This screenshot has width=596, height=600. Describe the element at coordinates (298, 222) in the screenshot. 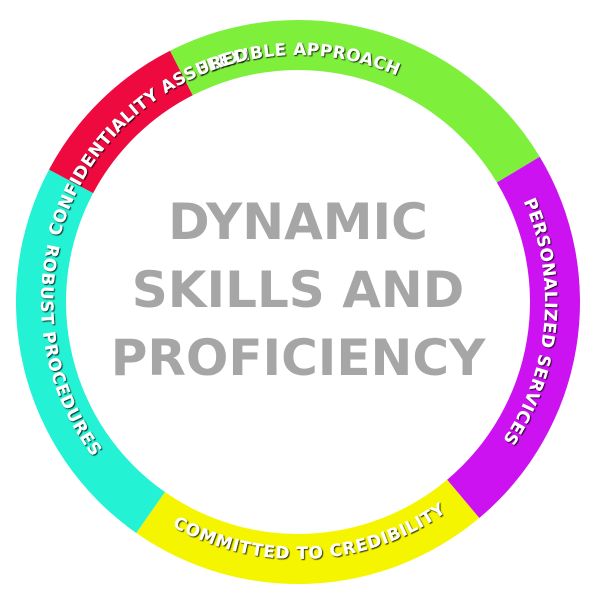

I see `center-title-line-1: DYNAMIC` at that location.